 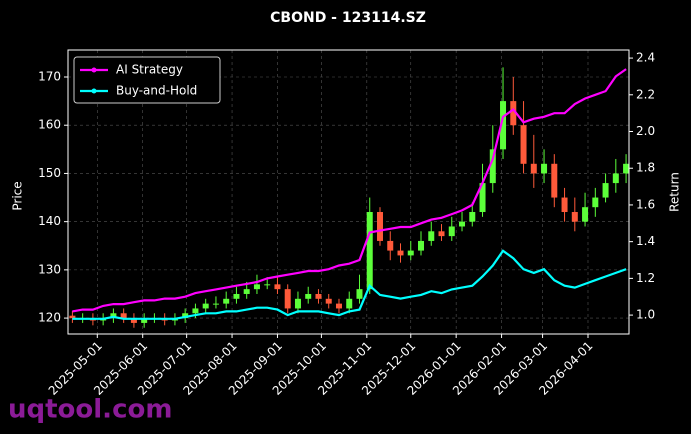 I want to click on y2-tick-label: 1.8, so click(x=645, y=168).